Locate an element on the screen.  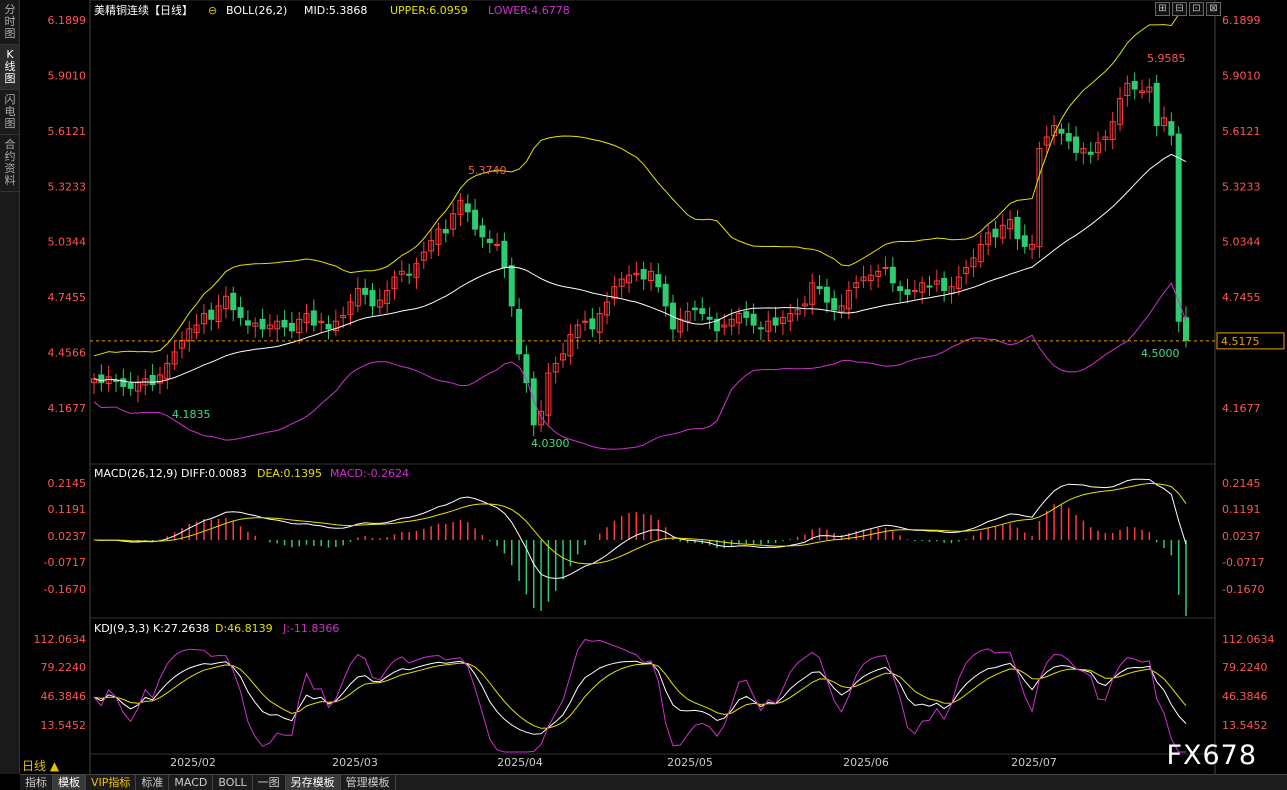
macd-title: MACD(26,12,9) DIFF:0.0083 is located at coordinates (170, 473).